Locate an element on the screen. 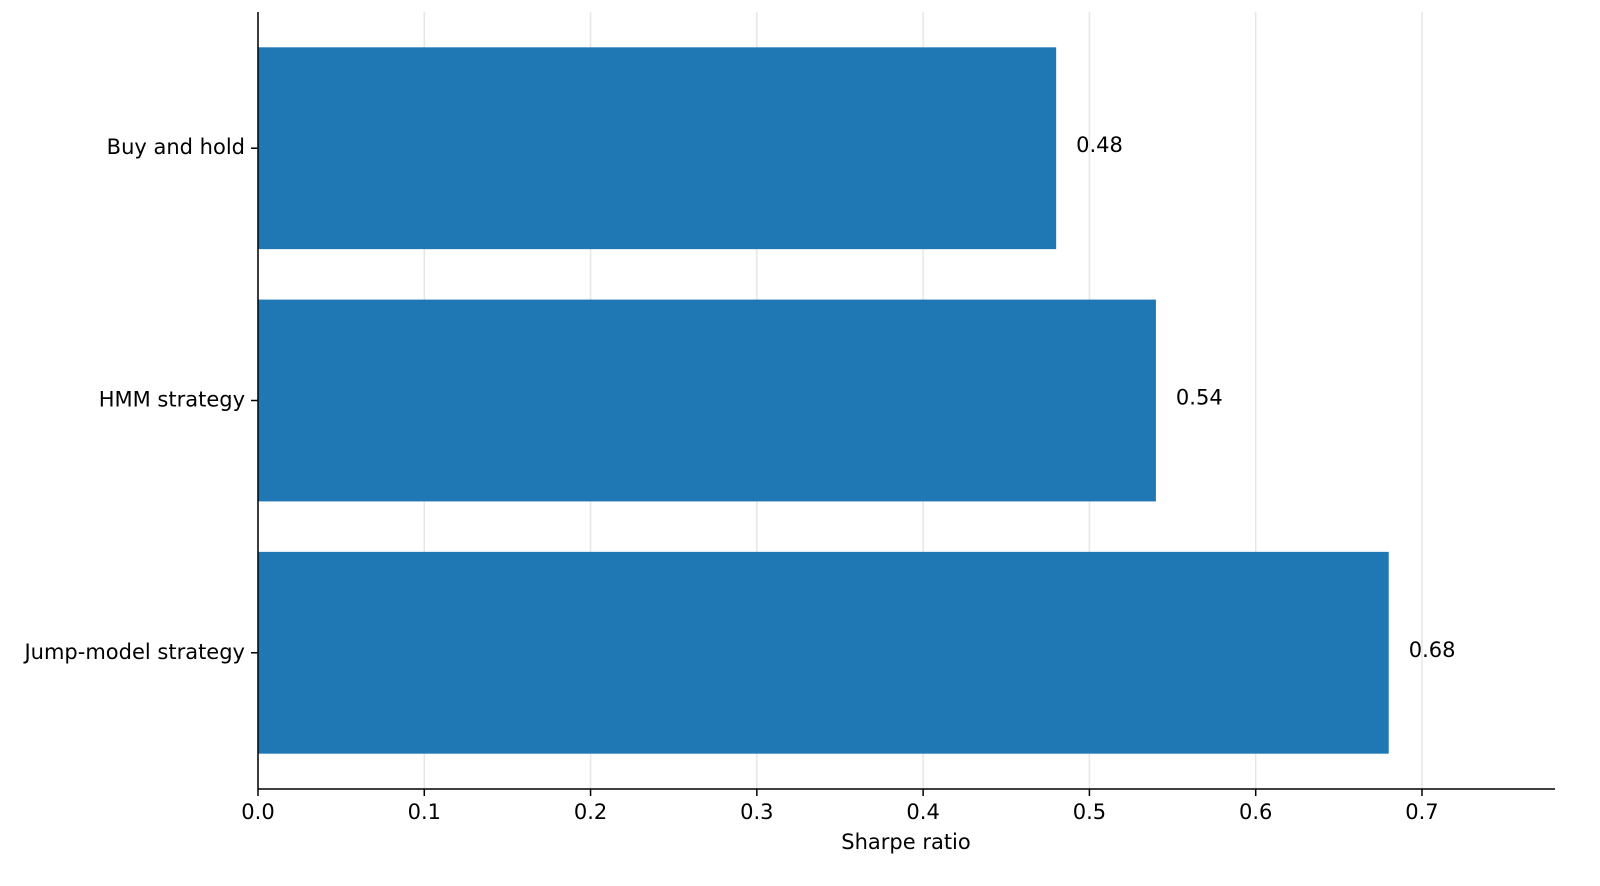 The height and width of the screenshot is (886, 1600). x-tick-label: 0.3 is located at coordinates (756, 812).